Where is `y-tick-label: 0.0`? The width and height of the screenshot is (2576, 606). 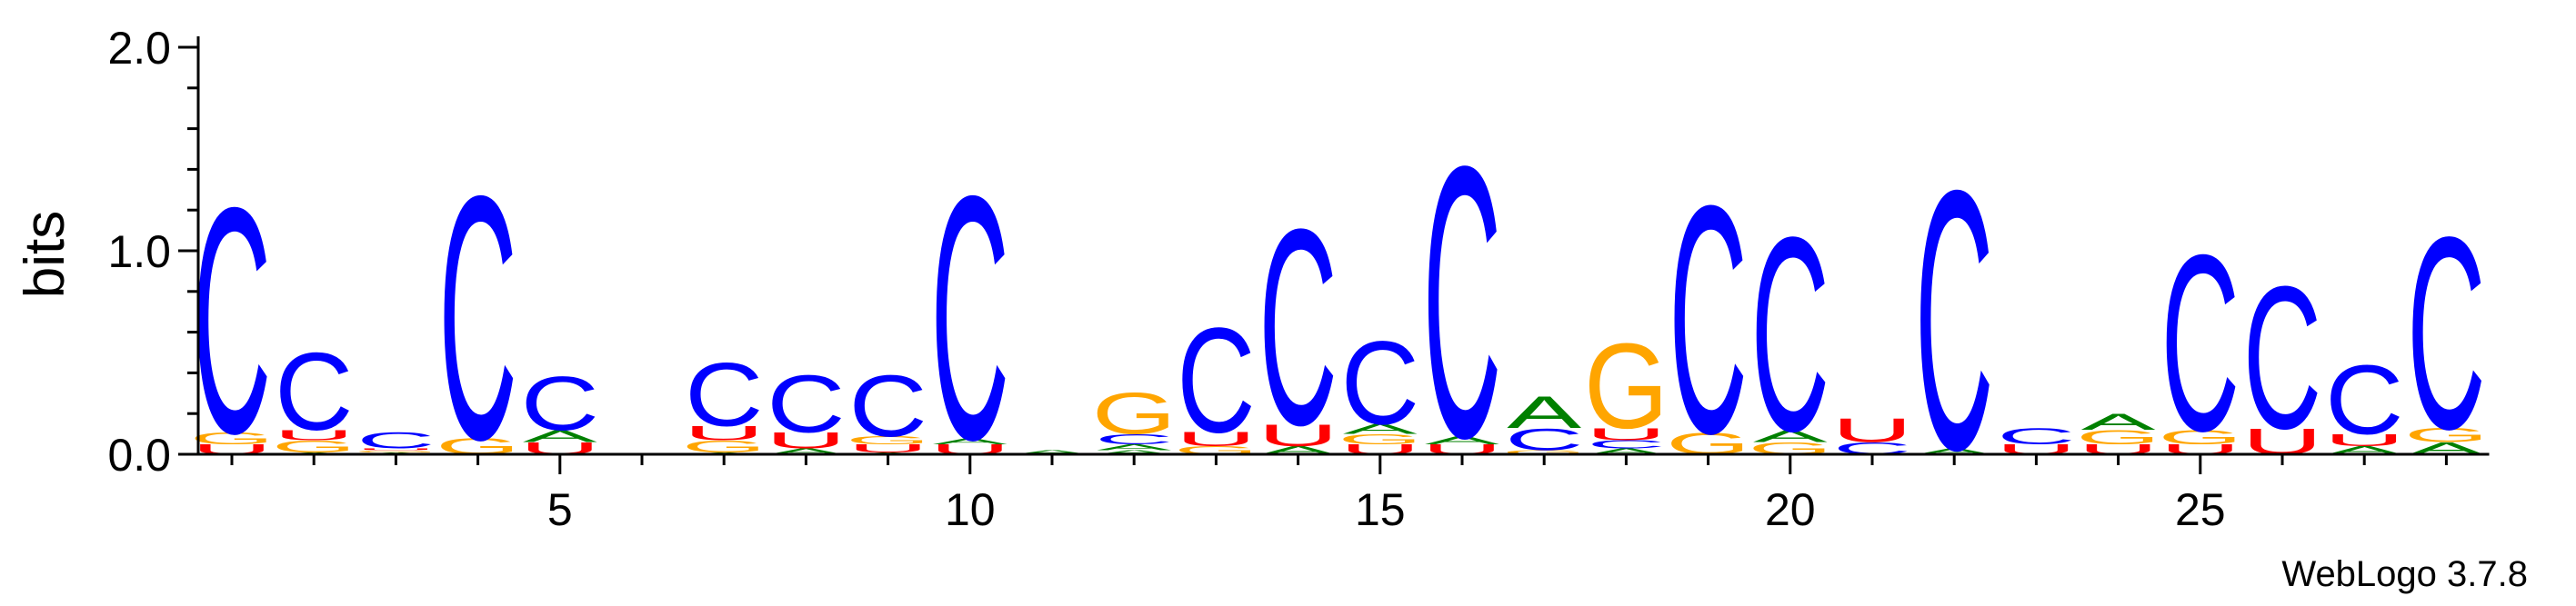
y-tick-label: 0.0 is located at coordinates (139, 455).